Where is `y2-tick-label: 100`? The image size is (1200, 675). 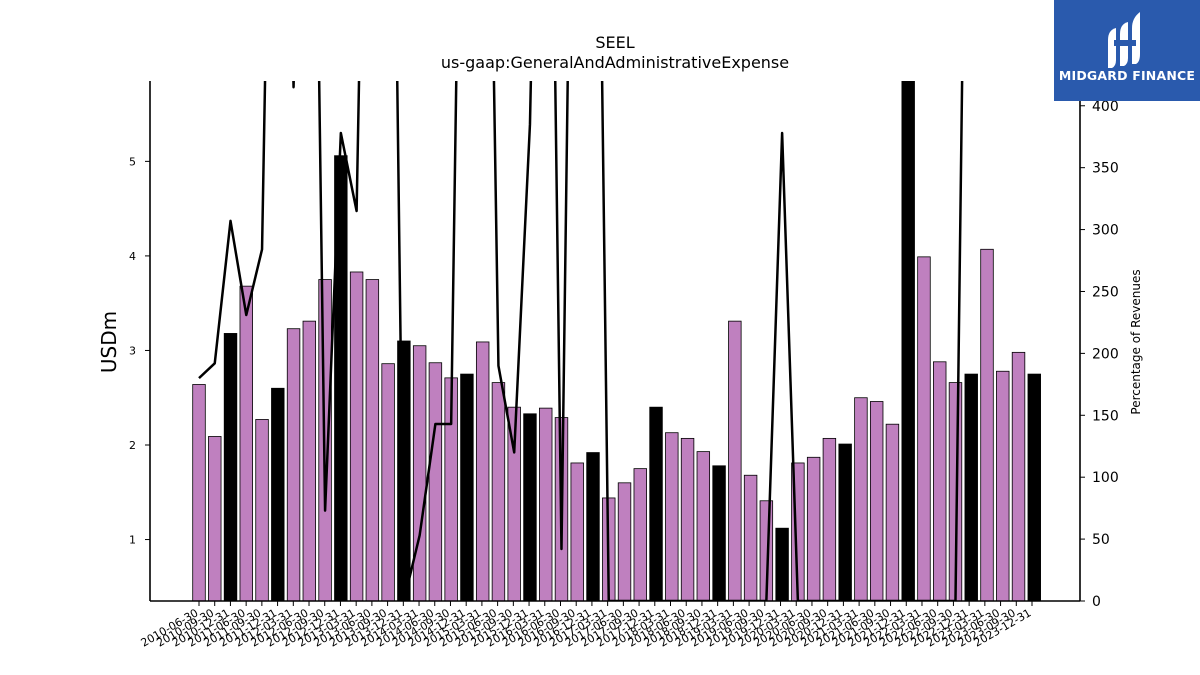 y2-tick-label: 100 is located at coordinates (1105, 478).